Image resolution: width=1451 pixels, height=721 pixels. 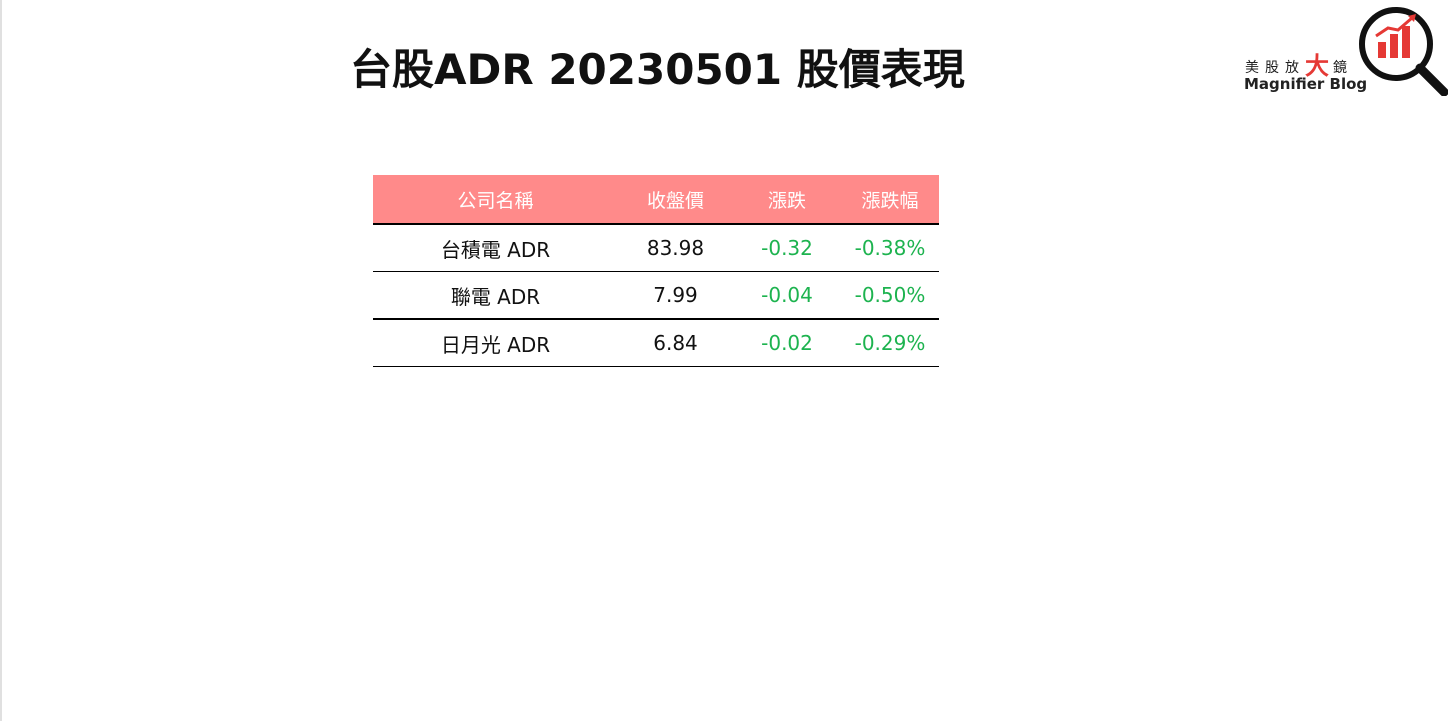 What do you see at coordinates (495, 248) in the screenshot?
I see `company-name-cell: 台積電 ADR` at bounding box center [495, 248].